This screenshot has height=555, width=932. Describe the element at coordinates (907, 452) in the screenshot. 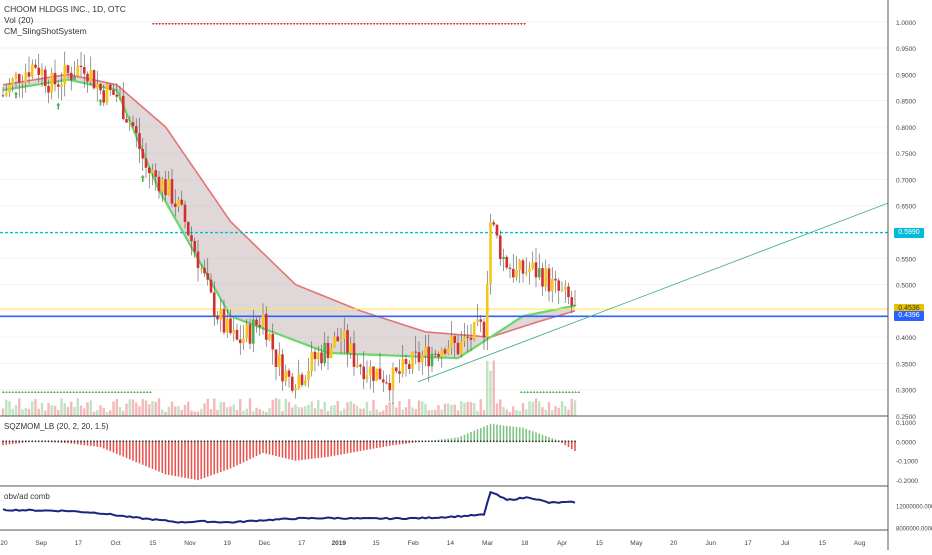

I see `squeeze-axis: 0.1000 0.0000 -0.1000 -0.2000` at that location.